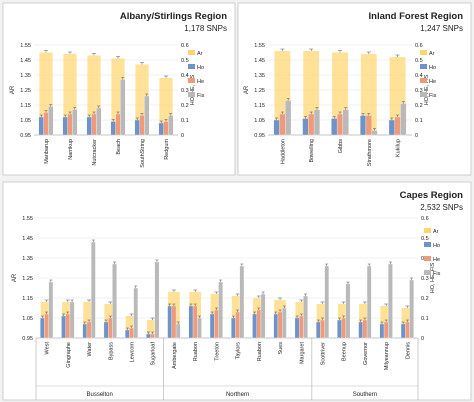 The width and height of the screenshot is (474, 402). What do you see at coordinates (441, 28) in the screenshot?
I see `chart-subtitle: 1,247 SNPs` at bounding box center [441, 28].